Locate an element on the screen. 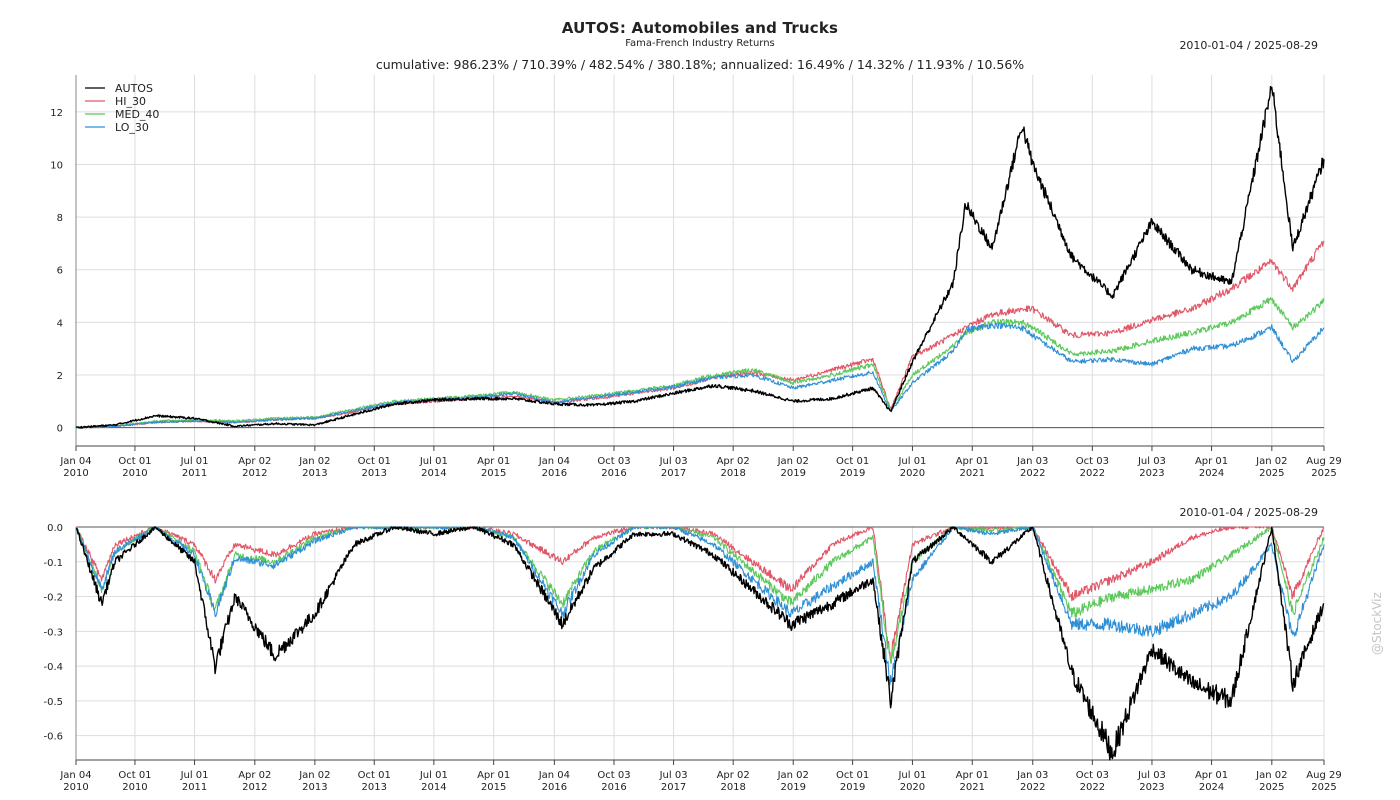  y-tick-label: -0.6 is located at coordinates (53, 737).